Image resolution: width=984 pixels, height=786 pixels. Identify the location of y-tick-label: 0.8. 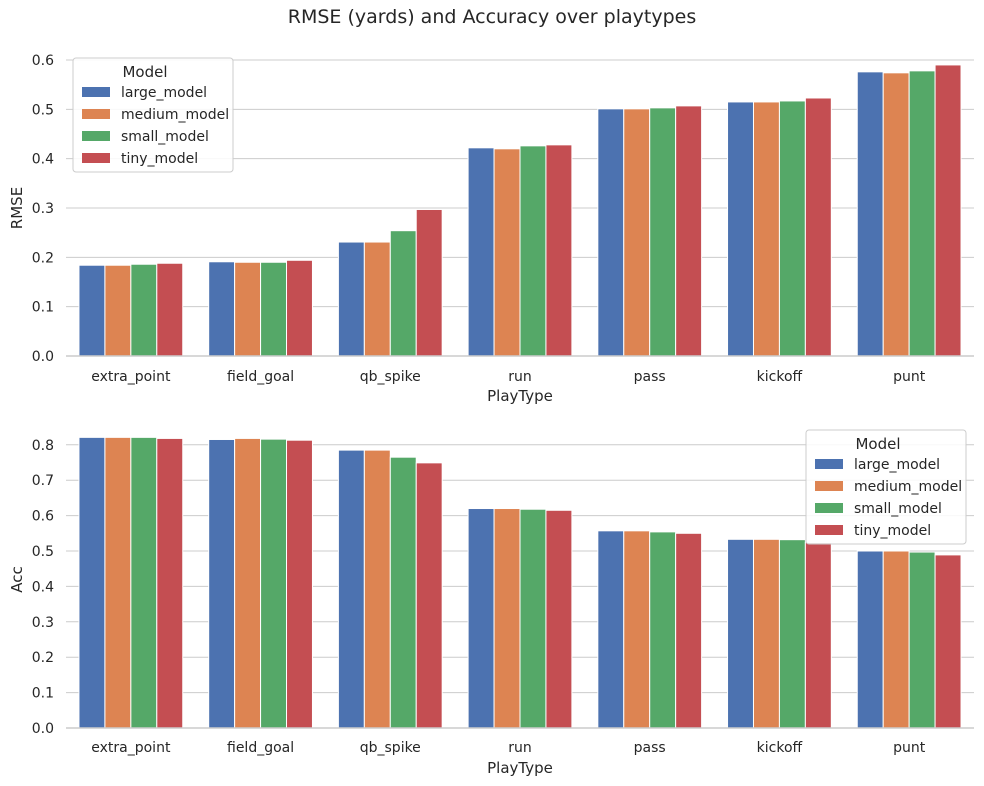
(43, 446).